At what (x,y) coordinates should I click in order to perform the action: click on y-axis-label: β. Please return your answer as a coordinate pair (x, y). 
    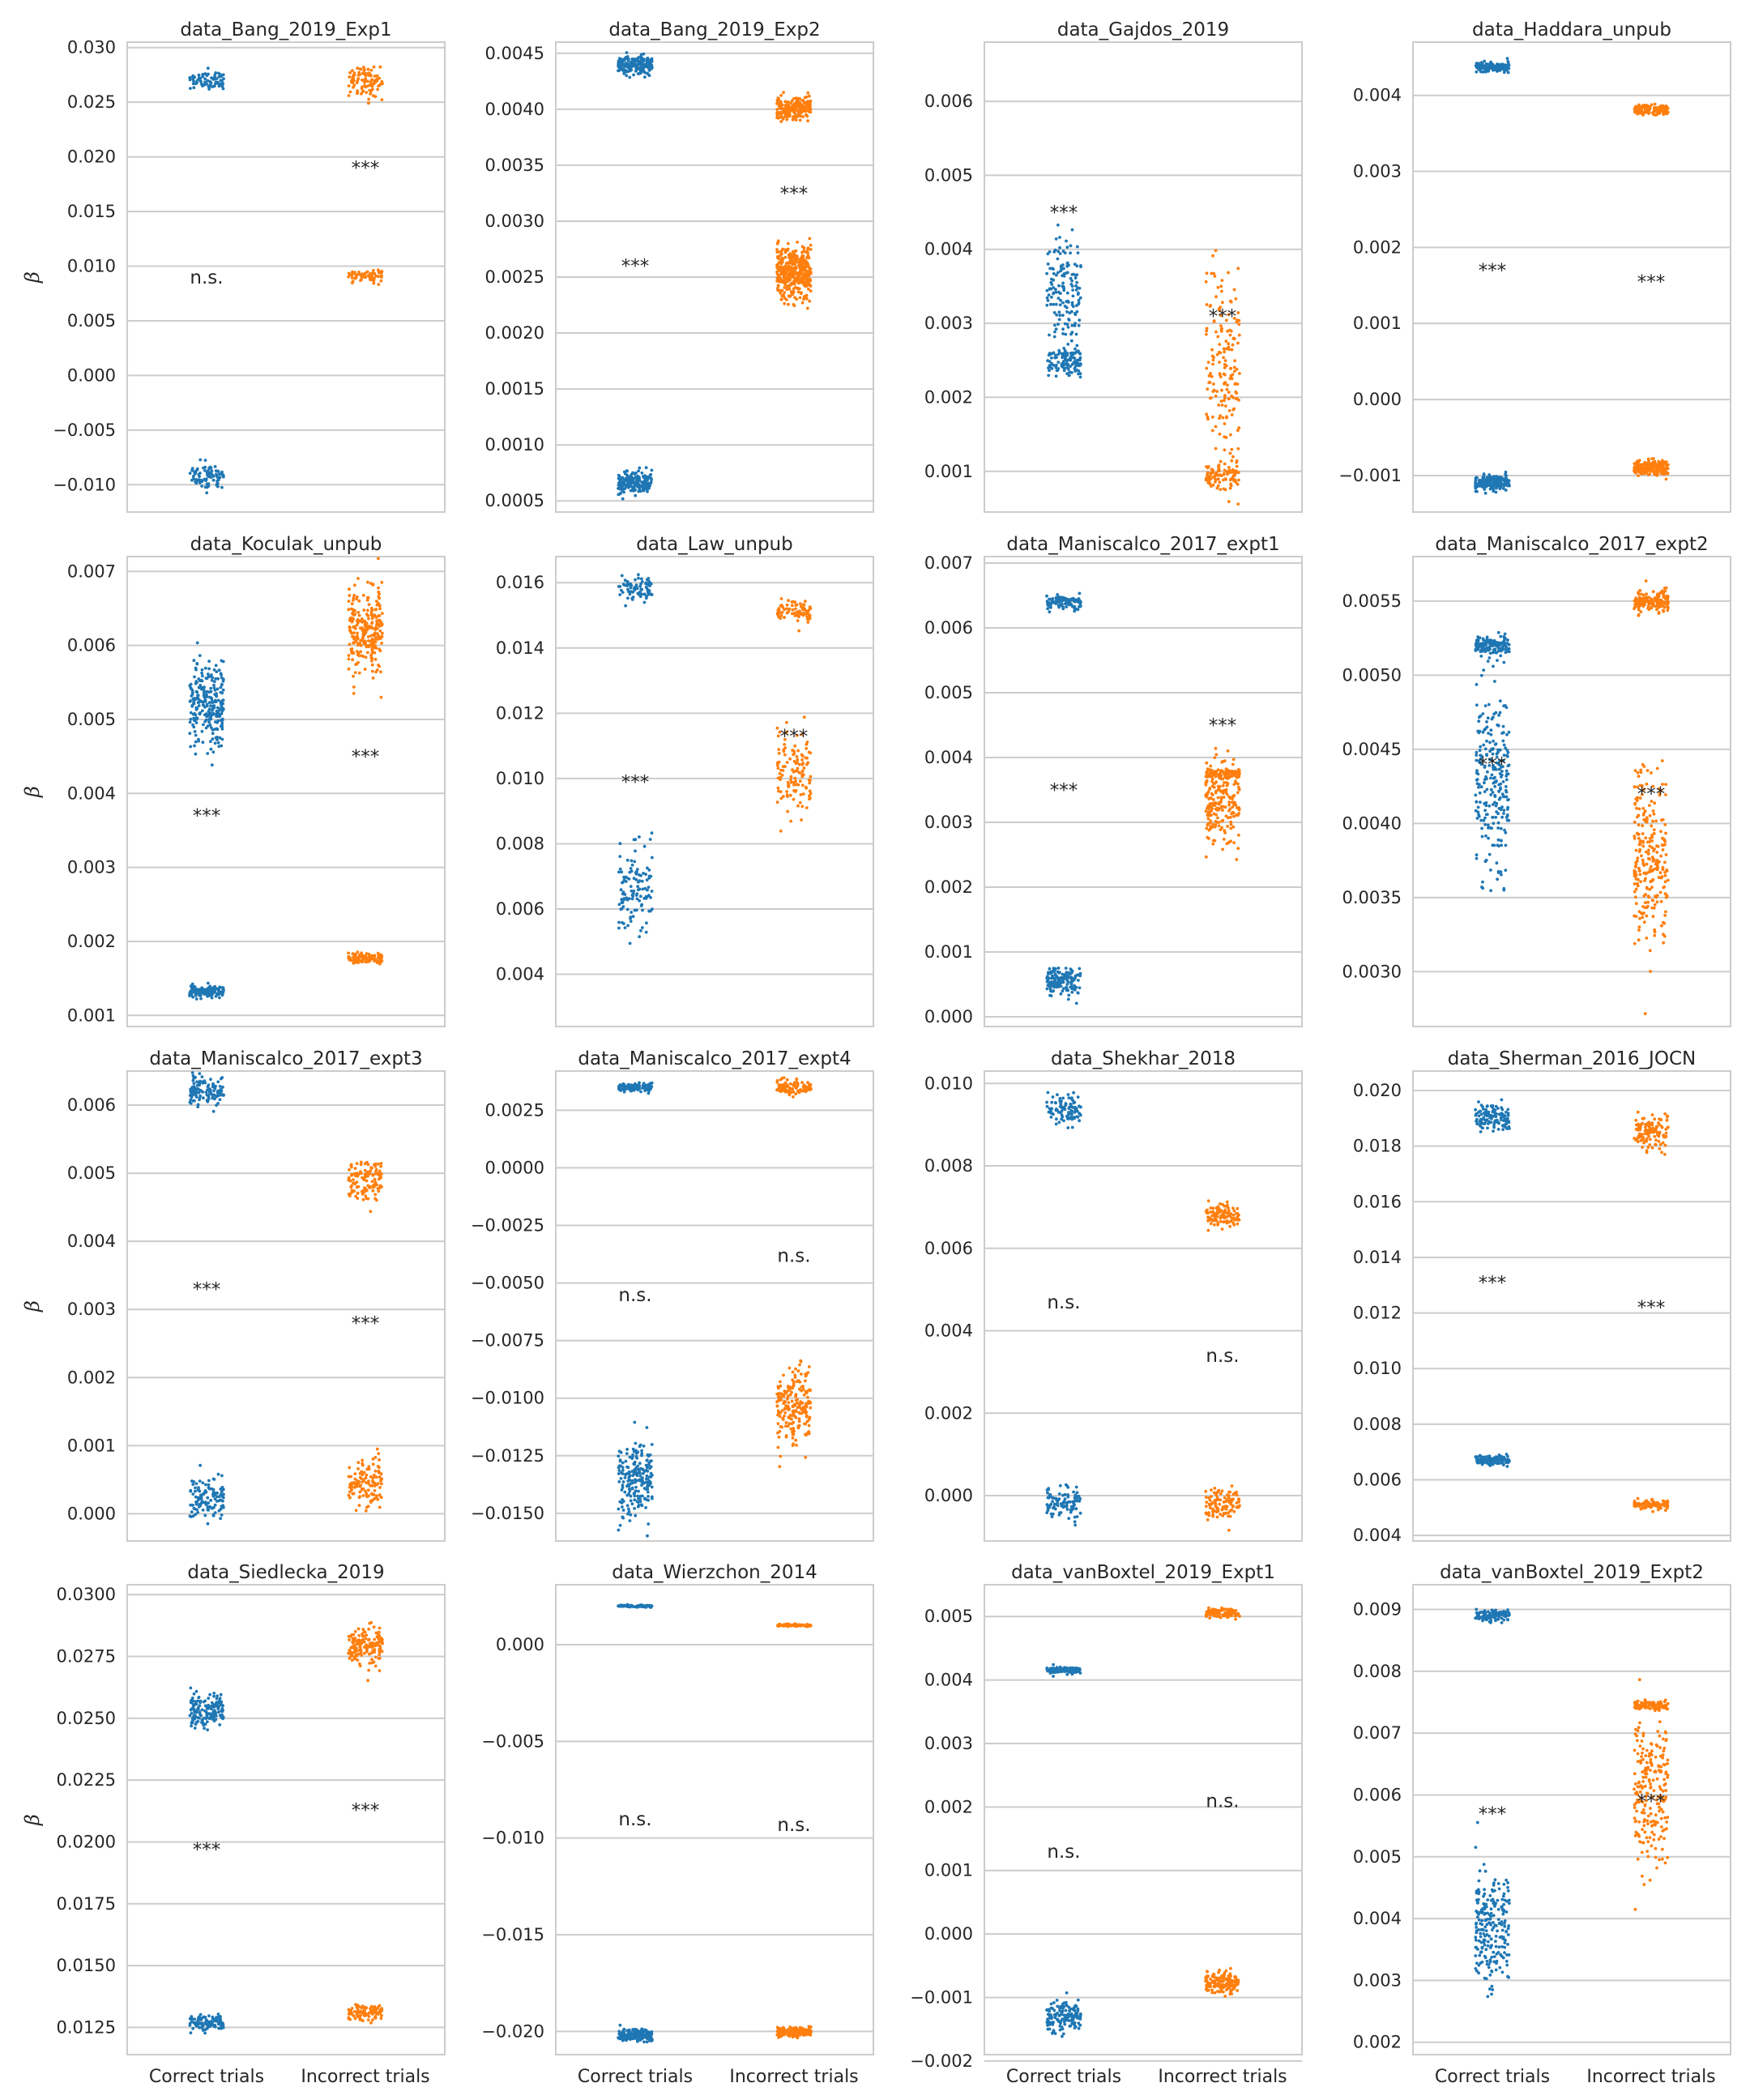
    Looking at the image, I should click on (32, 277).